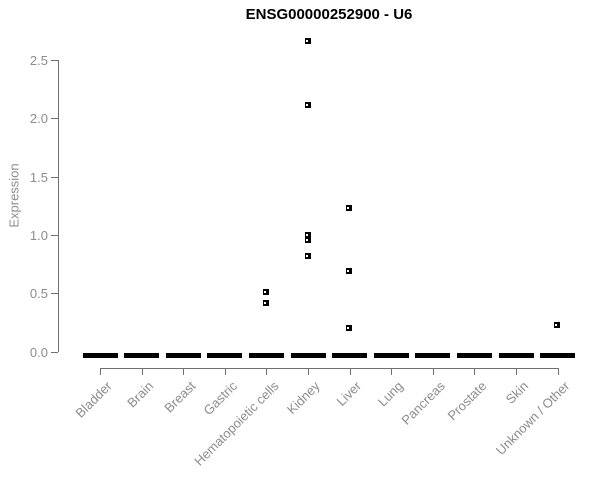  Describe the element at coordinates (58, 206) in the screenshot. I see `y-axis-line` at that location.